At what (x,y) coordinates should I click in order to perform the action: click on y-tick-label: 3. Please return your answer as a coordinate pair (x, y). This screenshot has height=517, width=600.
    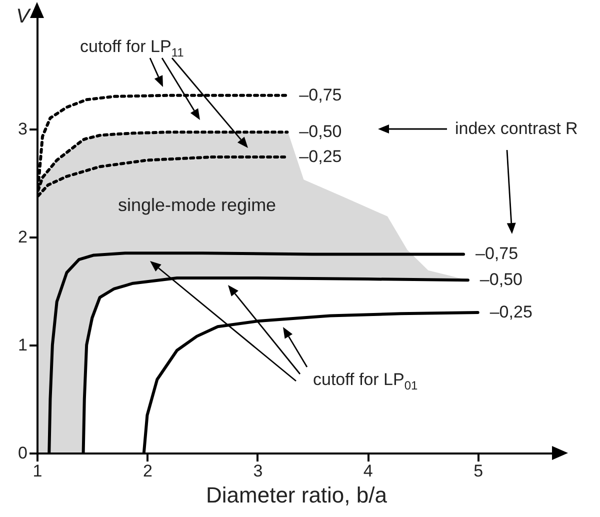
    Looking at the image, I should click on (23, 128).